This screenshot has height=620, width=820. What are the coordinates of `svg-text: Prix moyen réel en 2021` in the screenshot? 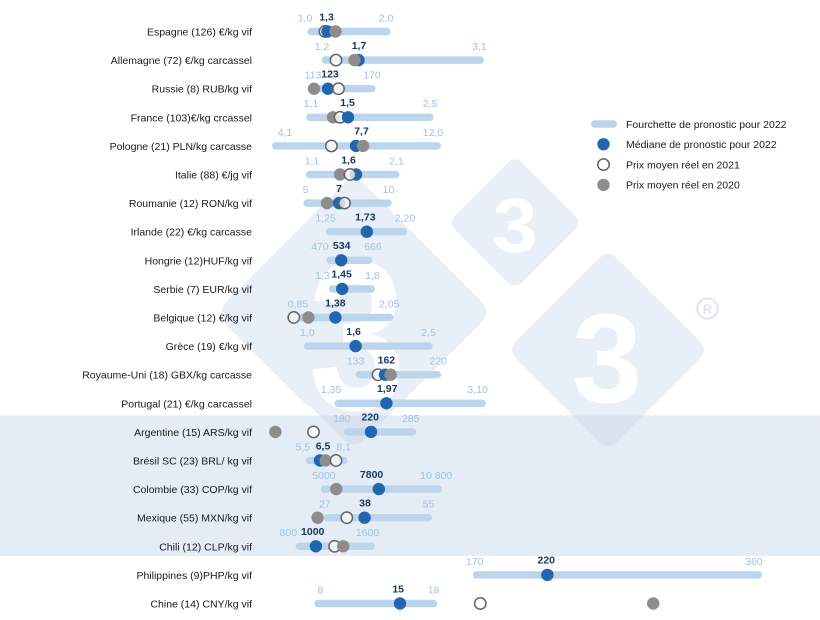 It's located at (683, 165).